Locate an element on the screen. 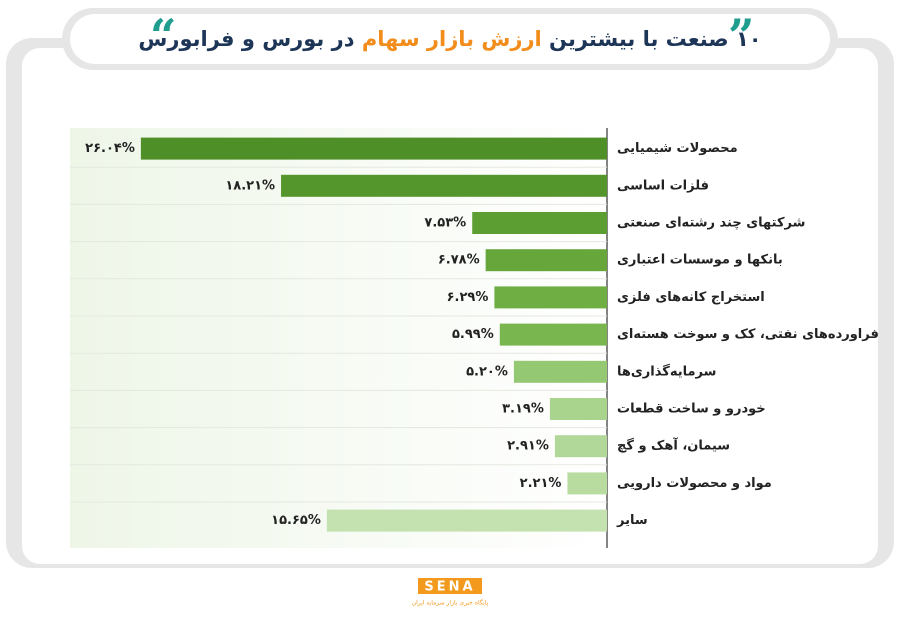 This screenshot has width=900, height=623. category-label: استخراج کانه‌های فلزی is located at coordinates (691, 297).